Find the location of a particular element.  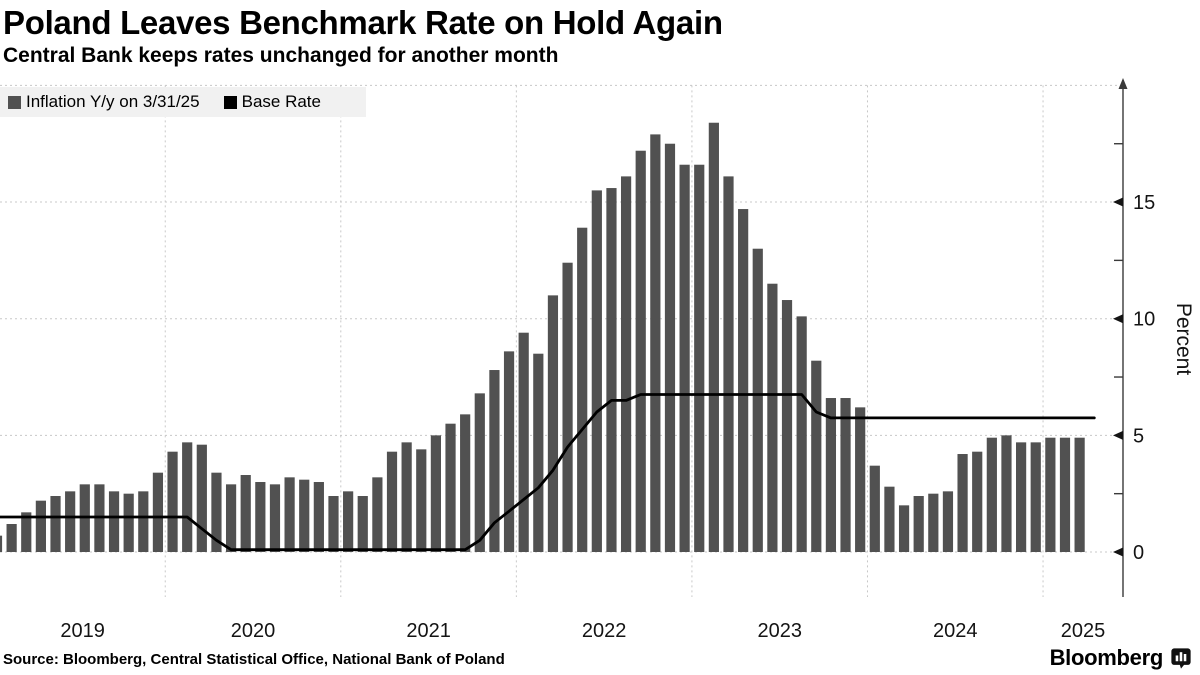

axis-label: 5 is located at coordinates (1138, 436).